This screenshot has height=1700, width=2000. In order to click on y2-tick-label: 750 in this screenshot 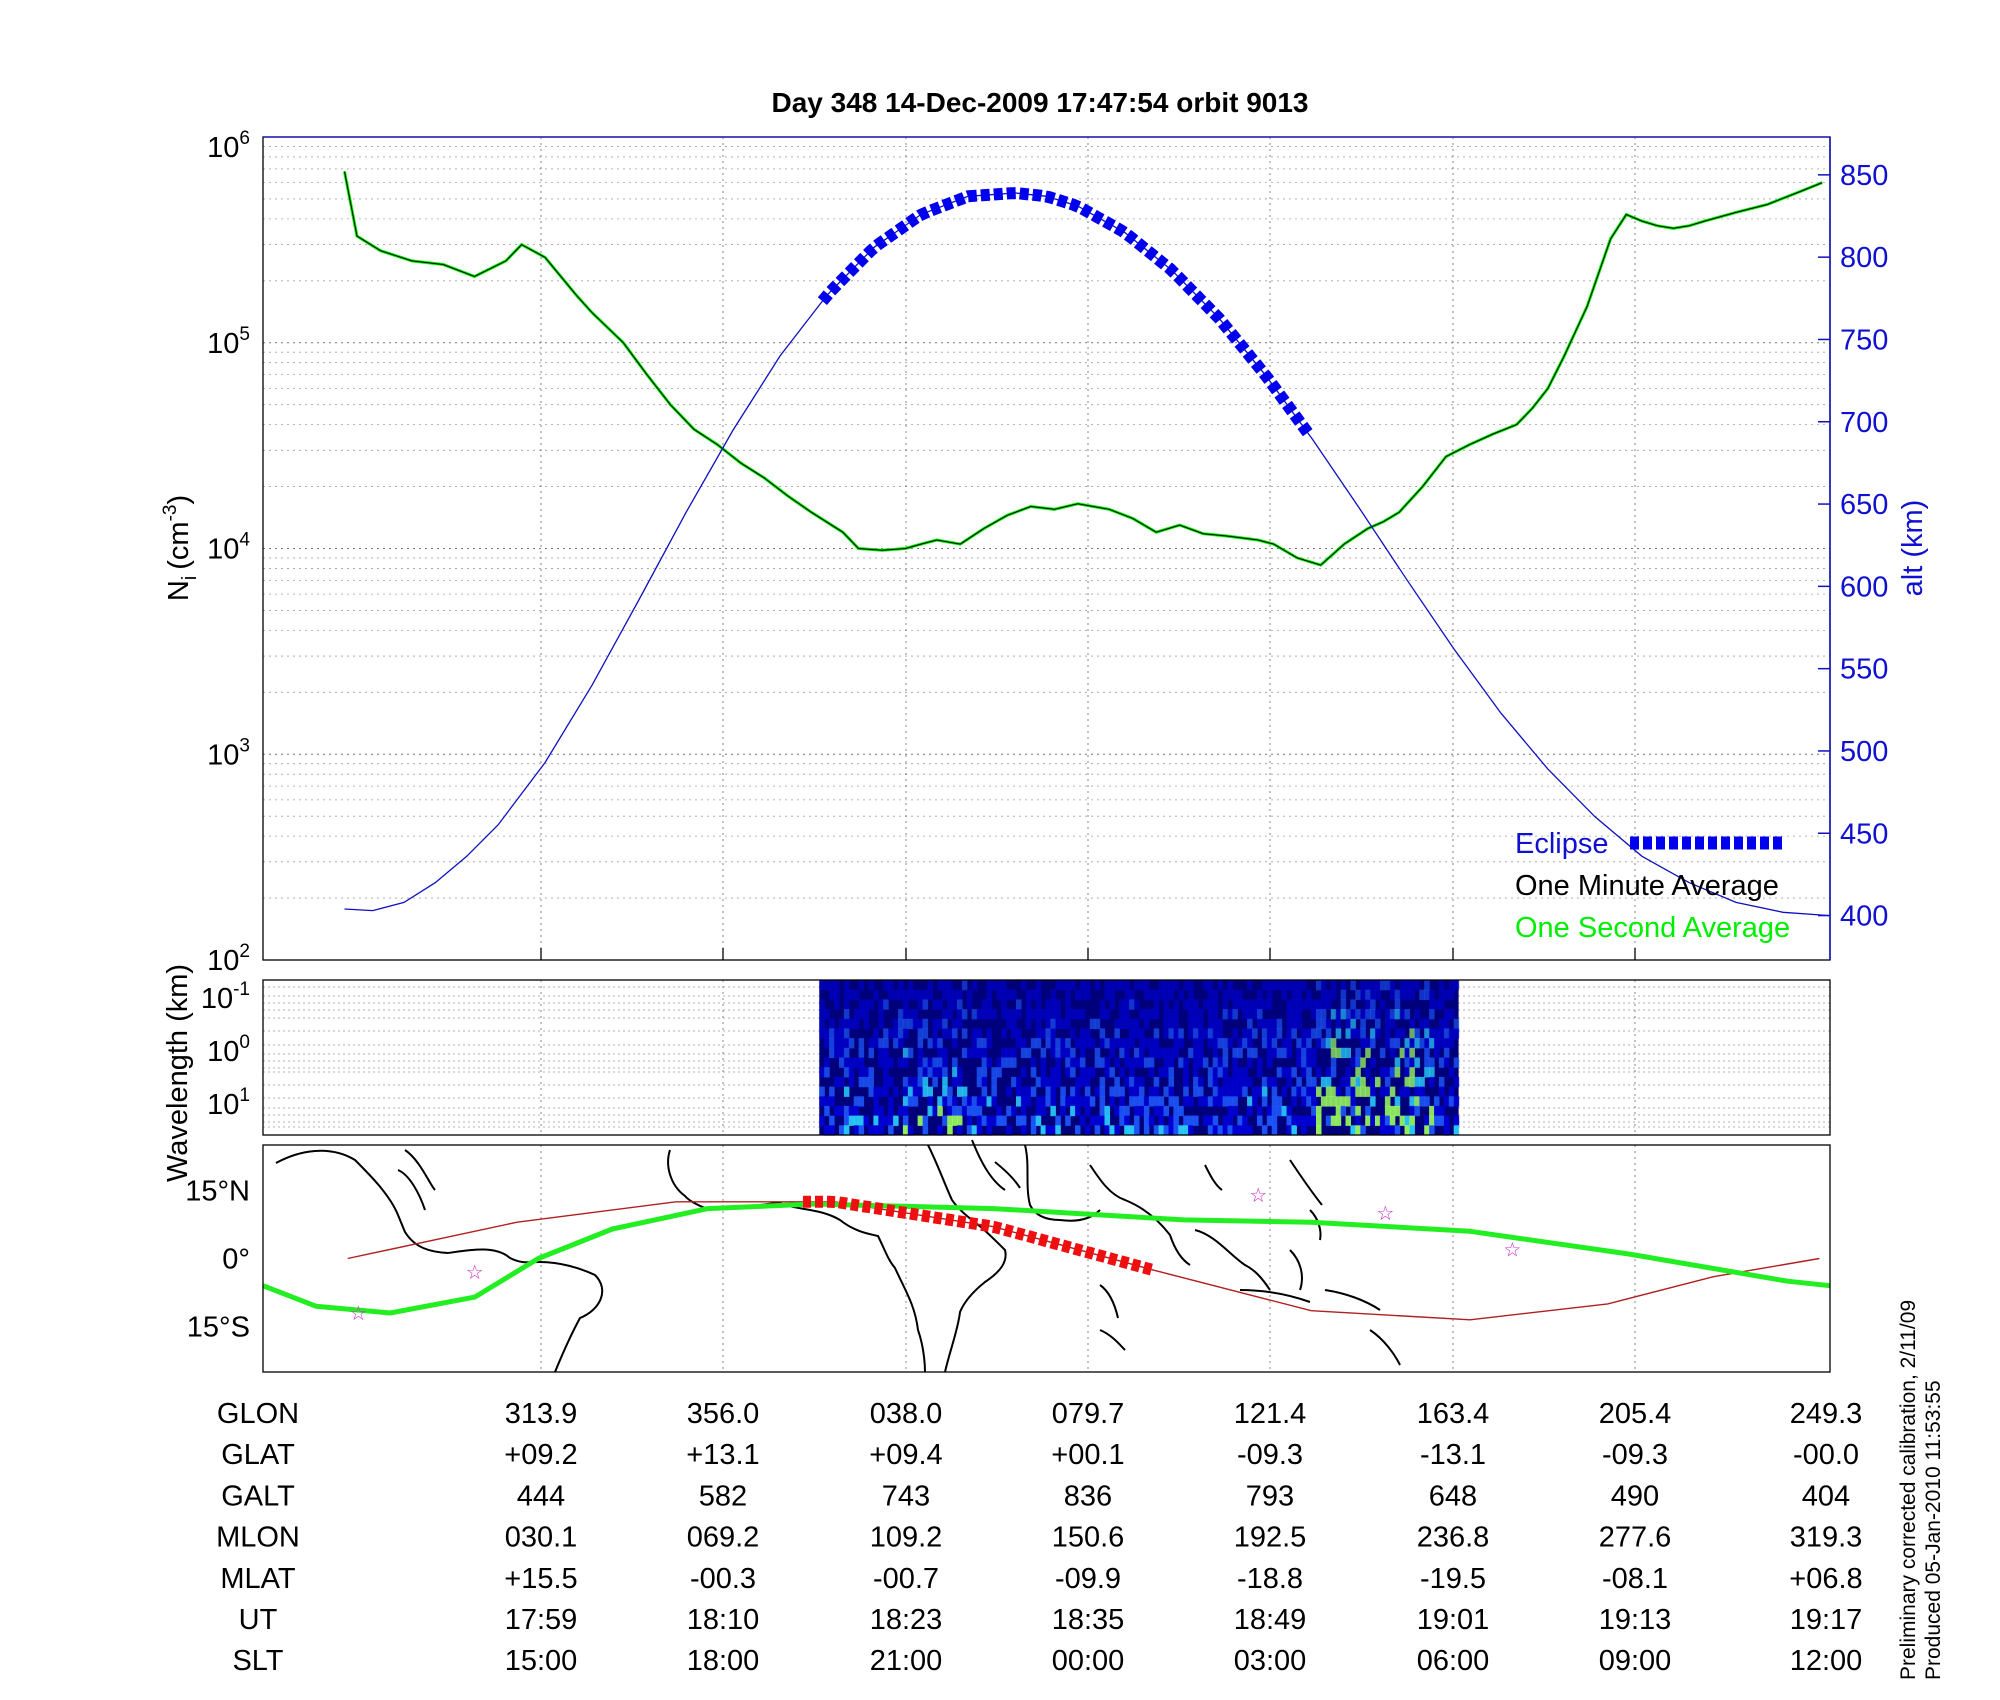, I will do `click(1864, 340)`.